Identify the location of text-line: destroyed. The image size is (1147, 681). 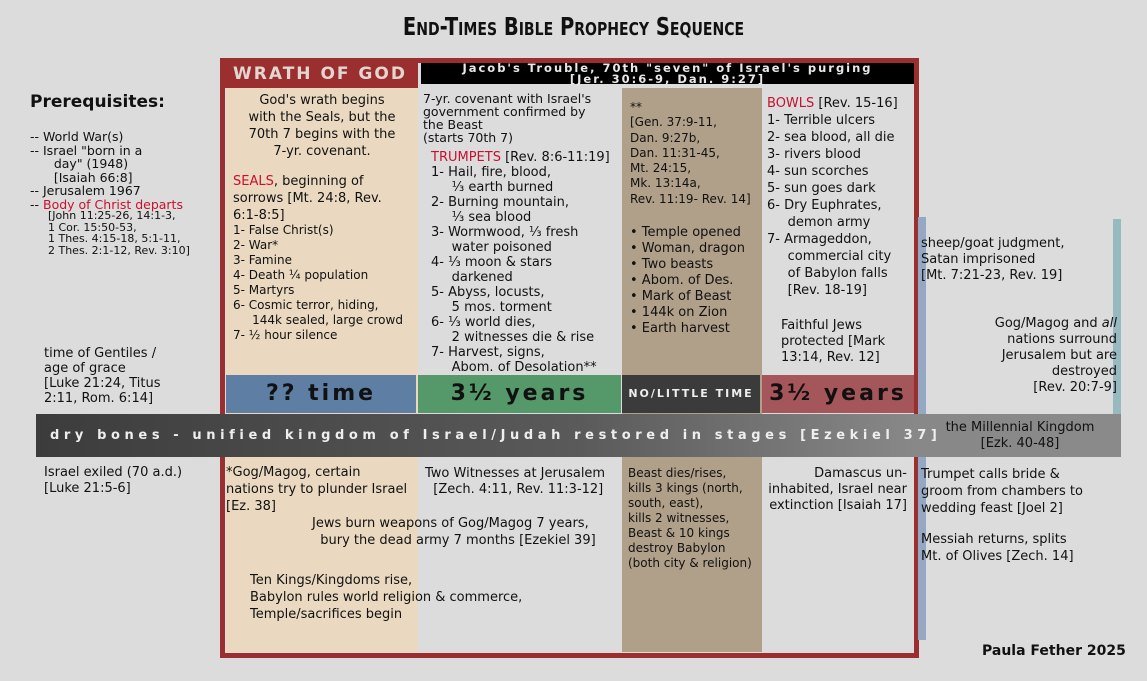
(1084, 371).